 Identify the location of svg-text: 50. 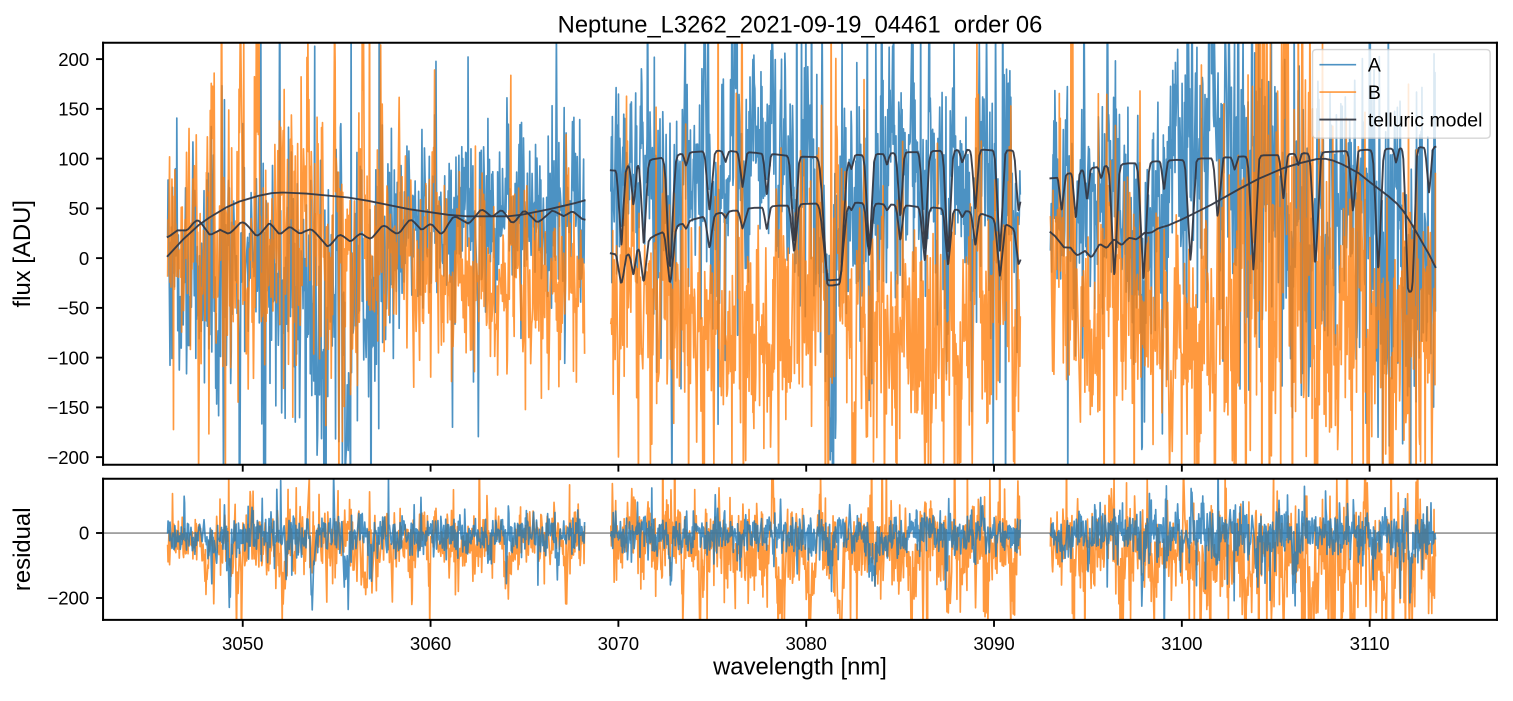
(79, 208).